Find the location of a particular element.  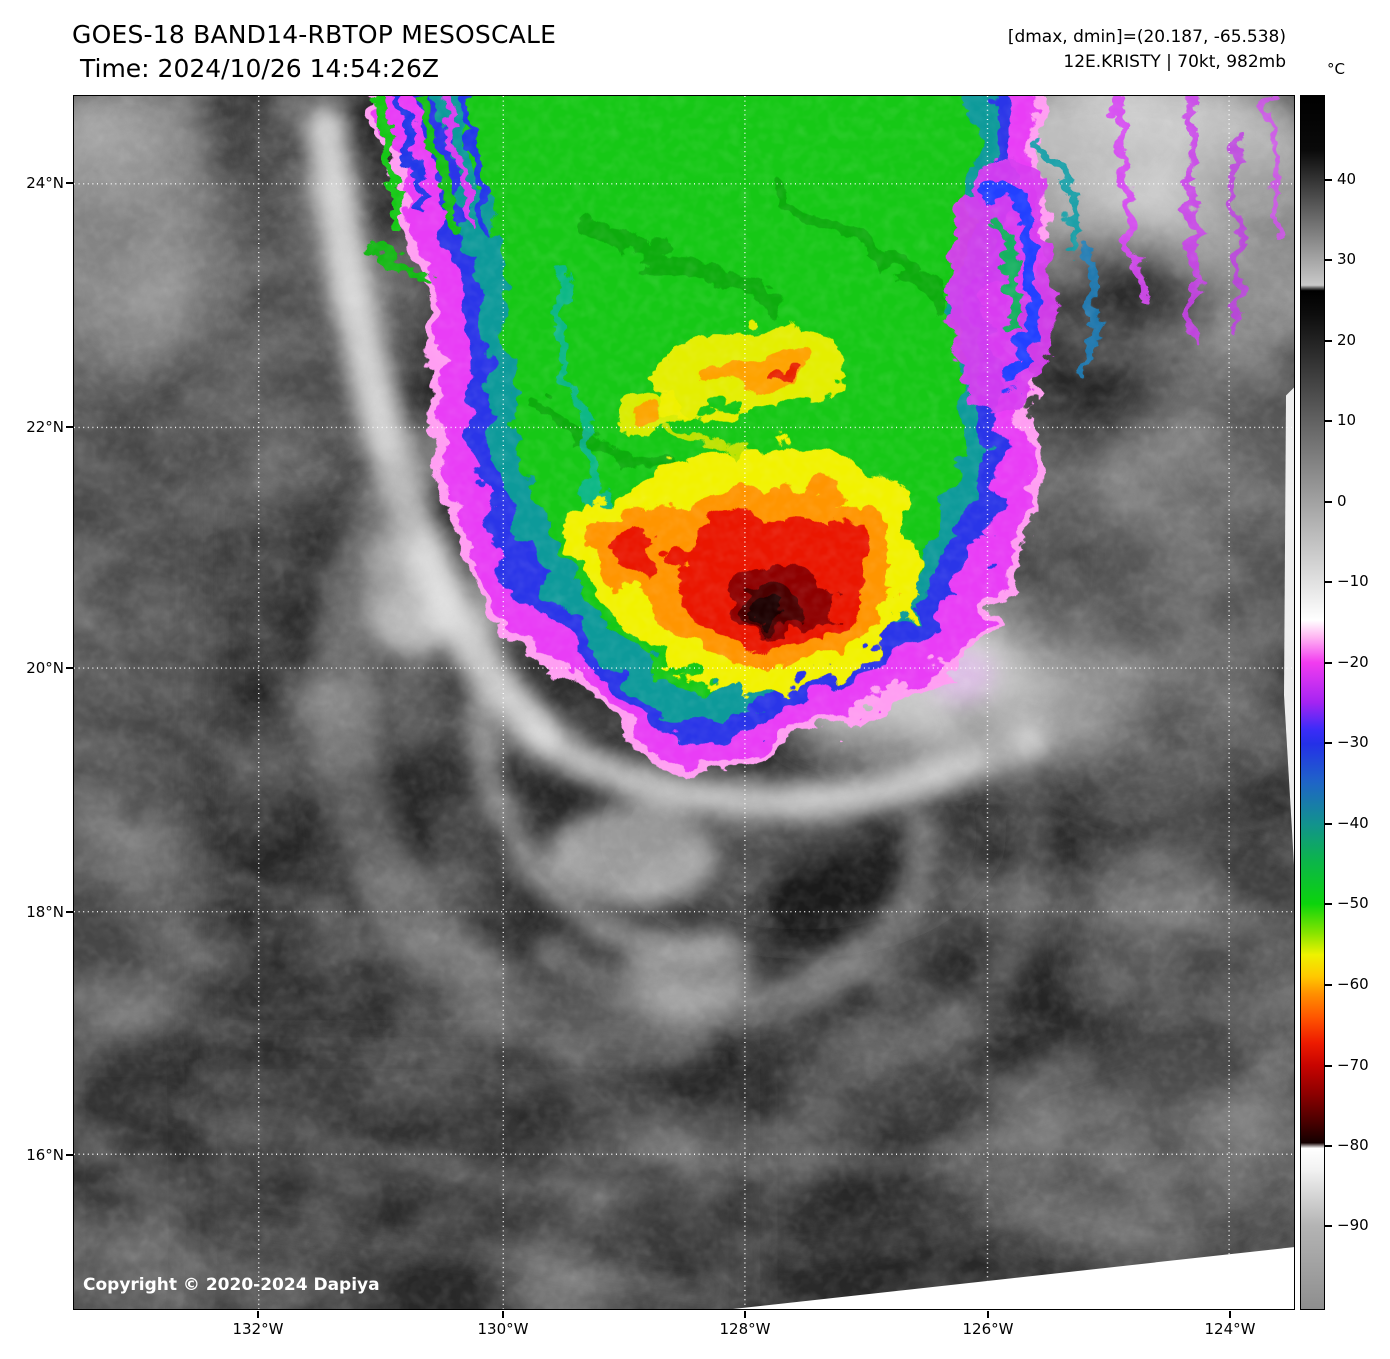

colorbar-tick-label-m90: −90 is located at coordinates (1353, 1225).